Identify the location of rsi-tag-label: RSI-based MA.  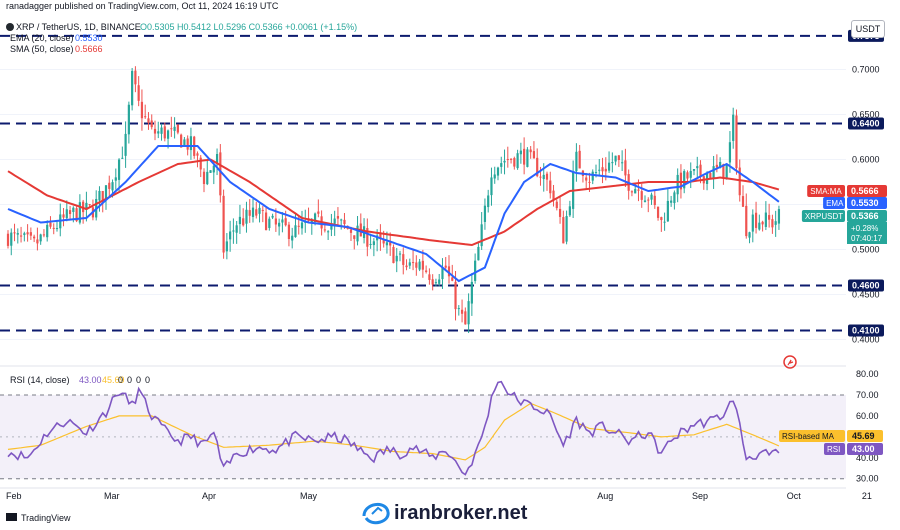
(808, 436).